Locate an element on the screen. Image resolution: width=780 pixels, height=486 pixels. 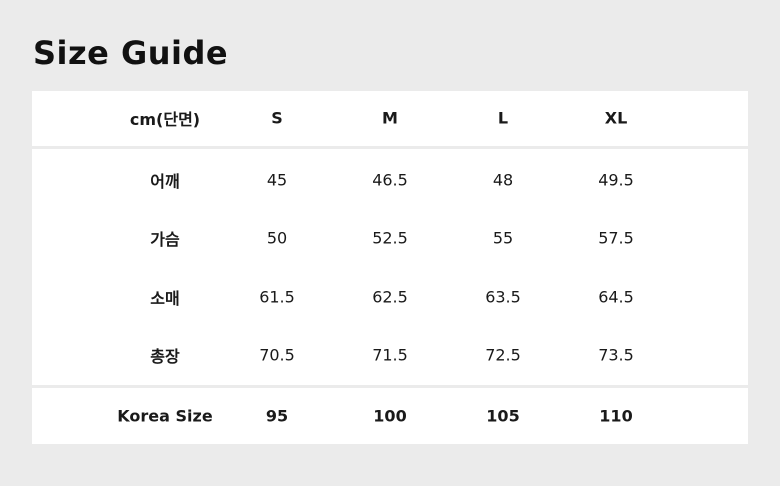
cell: 64.5 is located at coordinates (616, 297).